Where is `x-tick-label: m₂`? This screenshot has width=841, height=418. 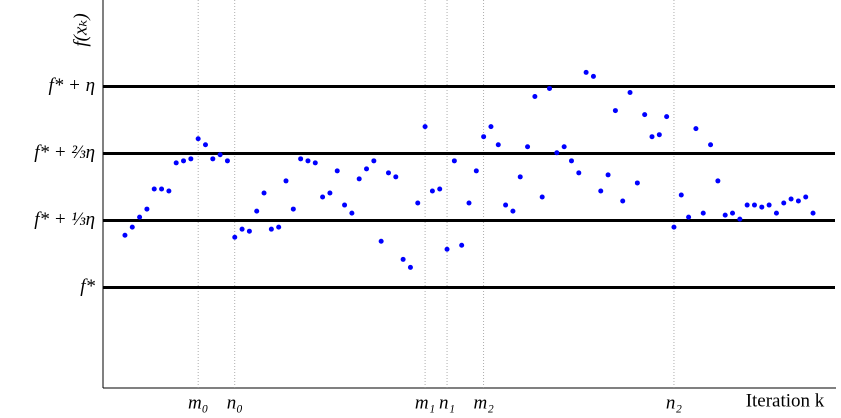 x-tick-label: m₂ is located at coordinates (483, 402).